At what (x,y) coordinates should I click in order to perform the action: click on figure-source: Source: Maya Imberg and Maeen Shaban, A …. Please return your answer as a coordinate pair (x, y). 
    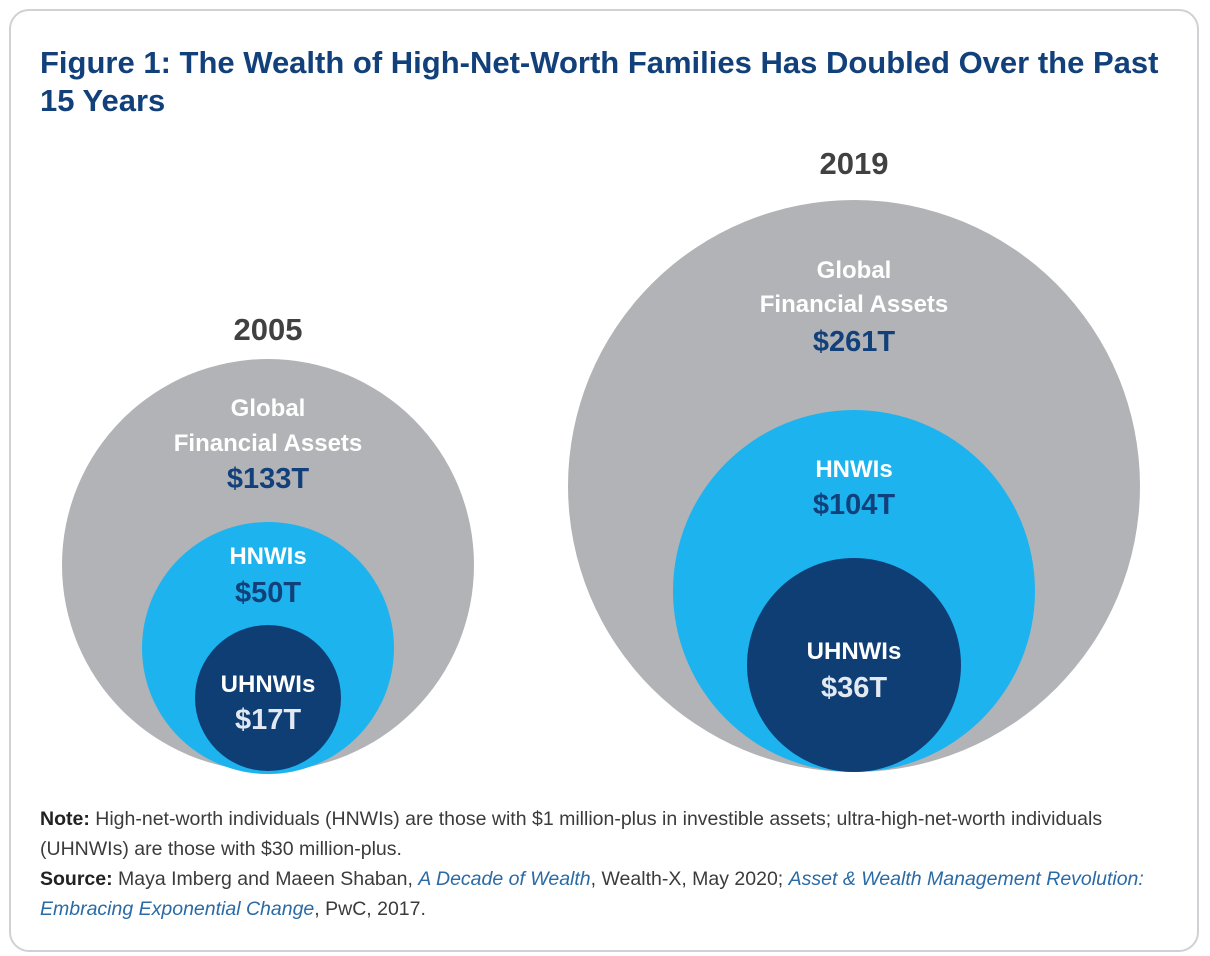
    Looking at the image, I should click on (605, 894).